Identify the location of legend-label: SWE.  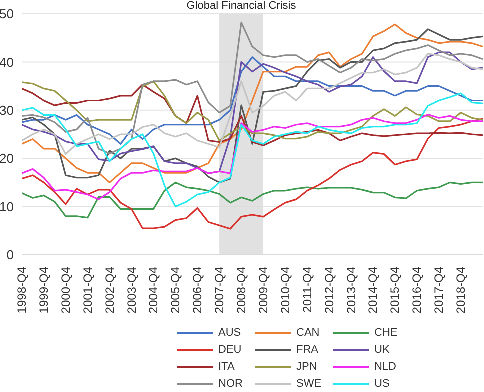
(309, 384).